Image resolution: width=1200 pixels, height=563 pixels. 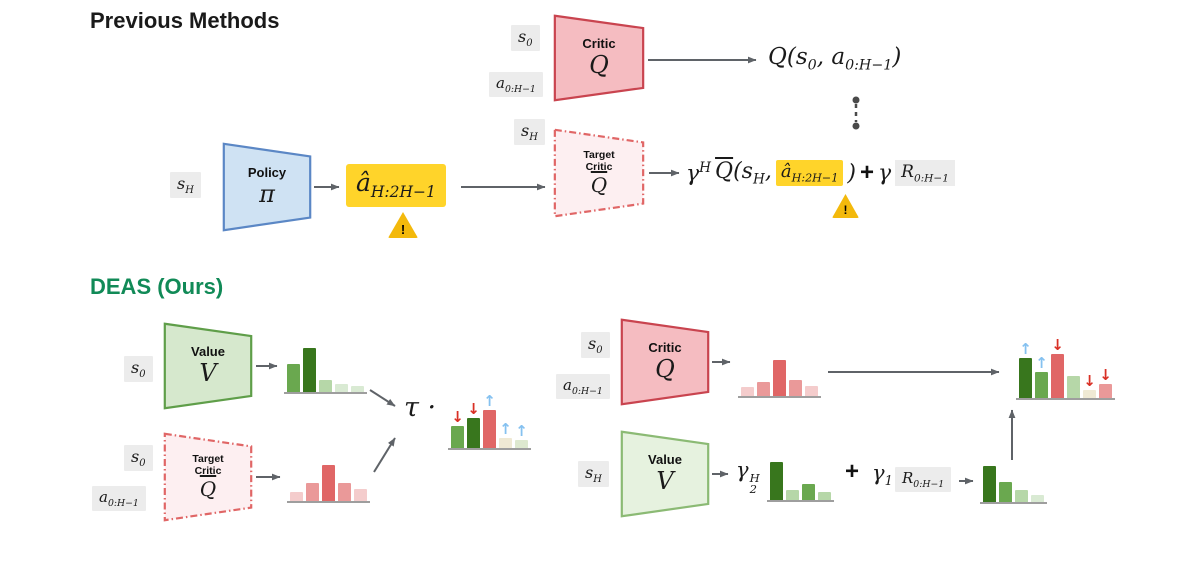 I want to click on warning-icon: !, so click(x=845, y=206).